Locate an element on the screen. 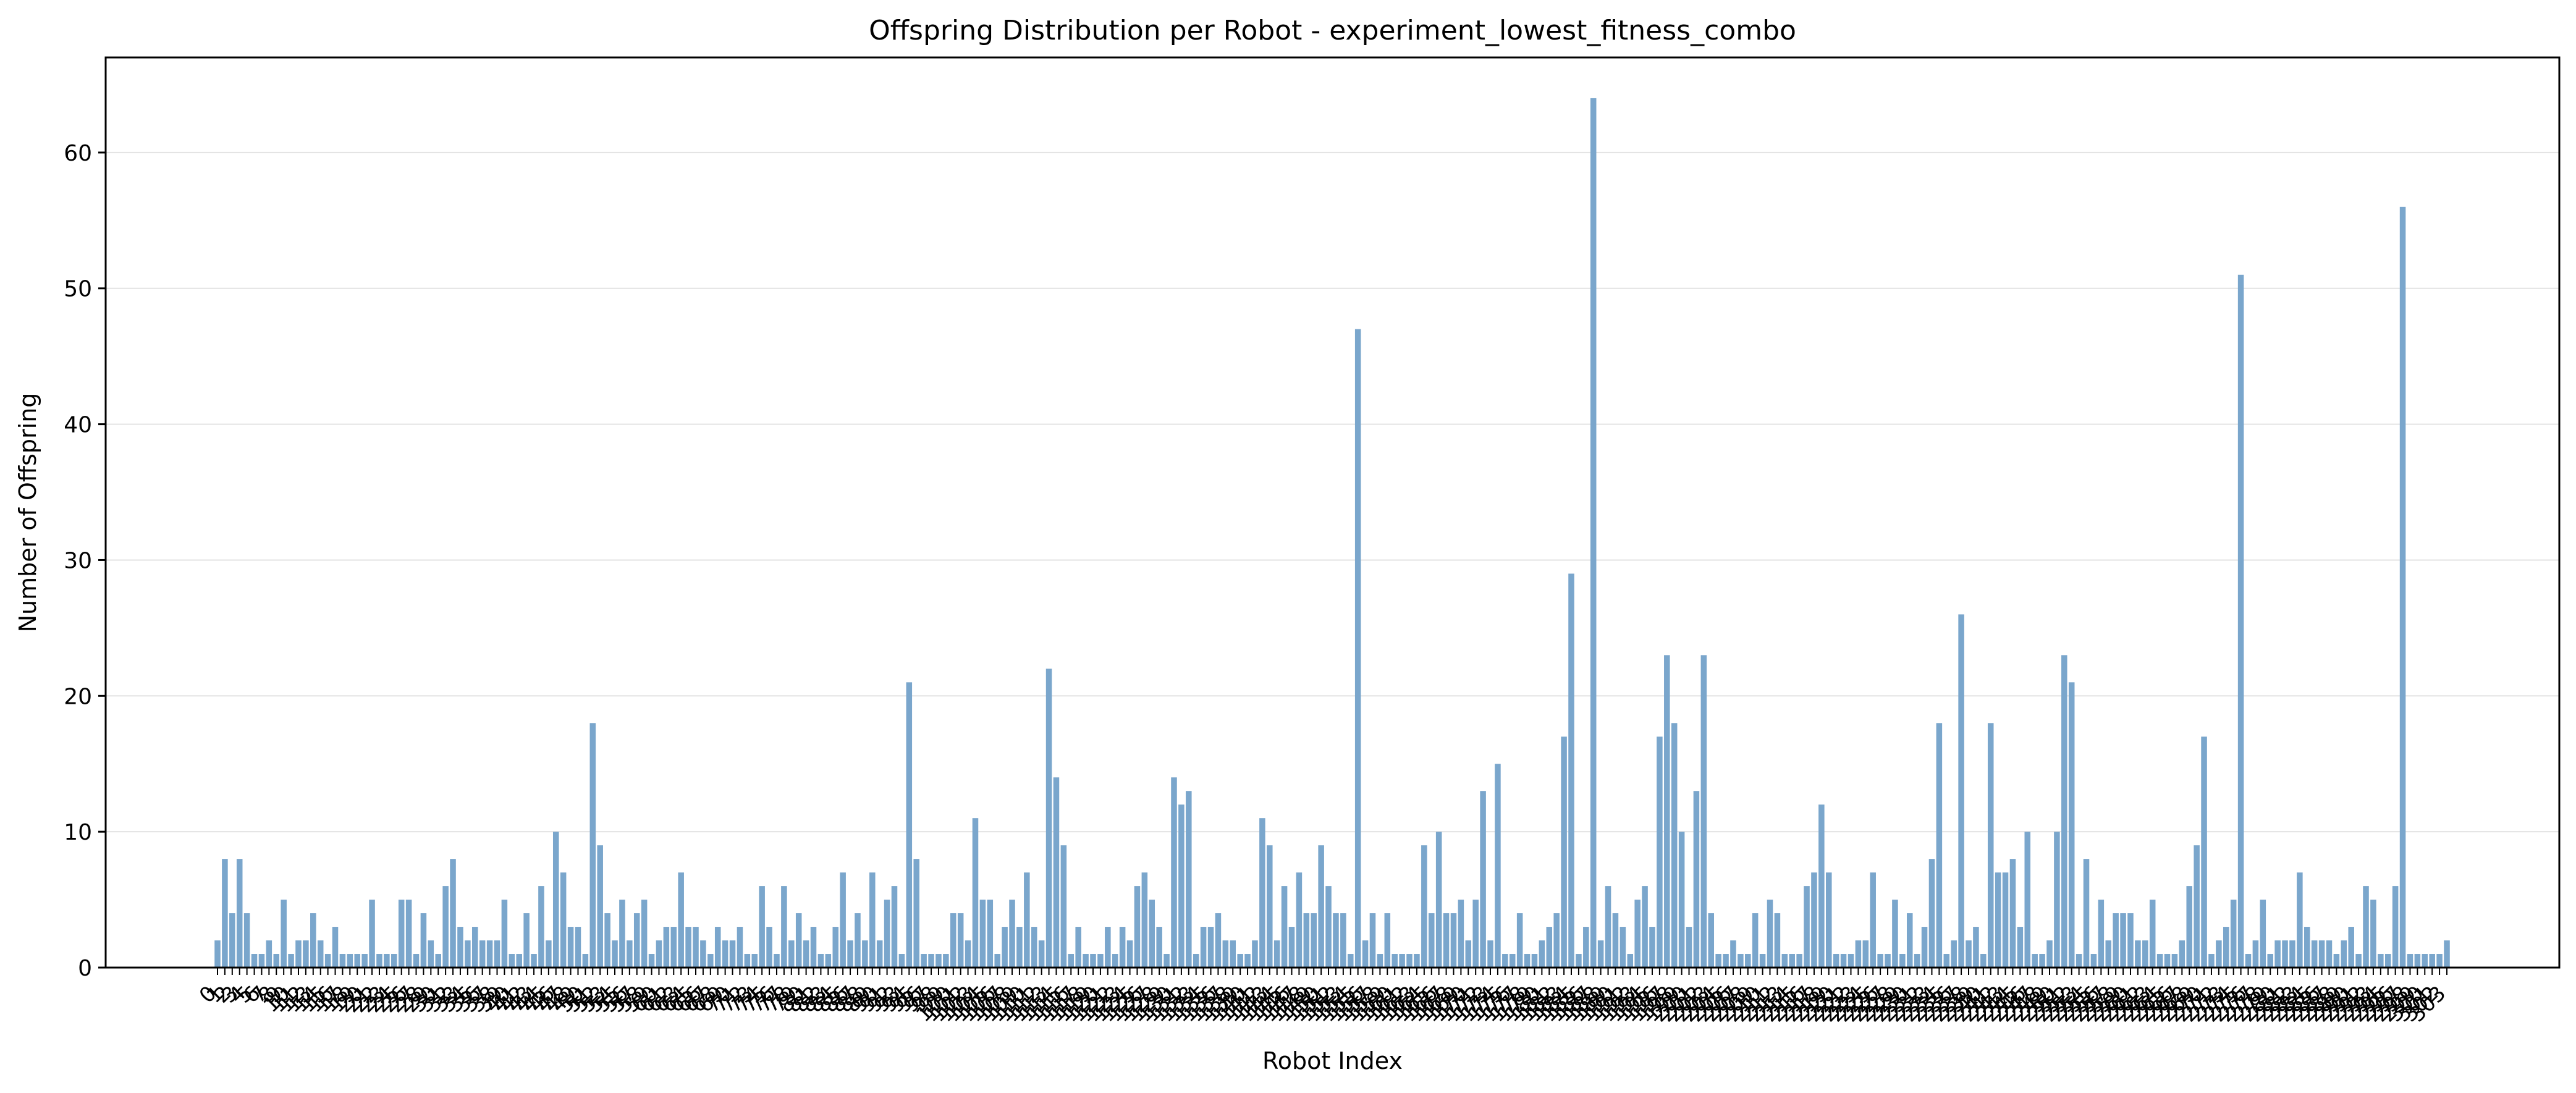  y-tick-label: 0 is located at coordinates (85, 969).